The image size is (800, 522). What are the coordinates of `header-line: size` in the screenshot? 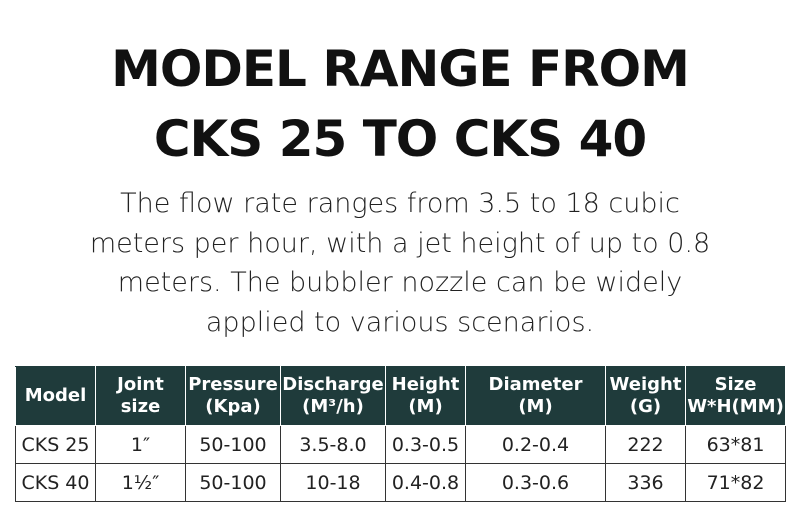 It's located at (140, 406).